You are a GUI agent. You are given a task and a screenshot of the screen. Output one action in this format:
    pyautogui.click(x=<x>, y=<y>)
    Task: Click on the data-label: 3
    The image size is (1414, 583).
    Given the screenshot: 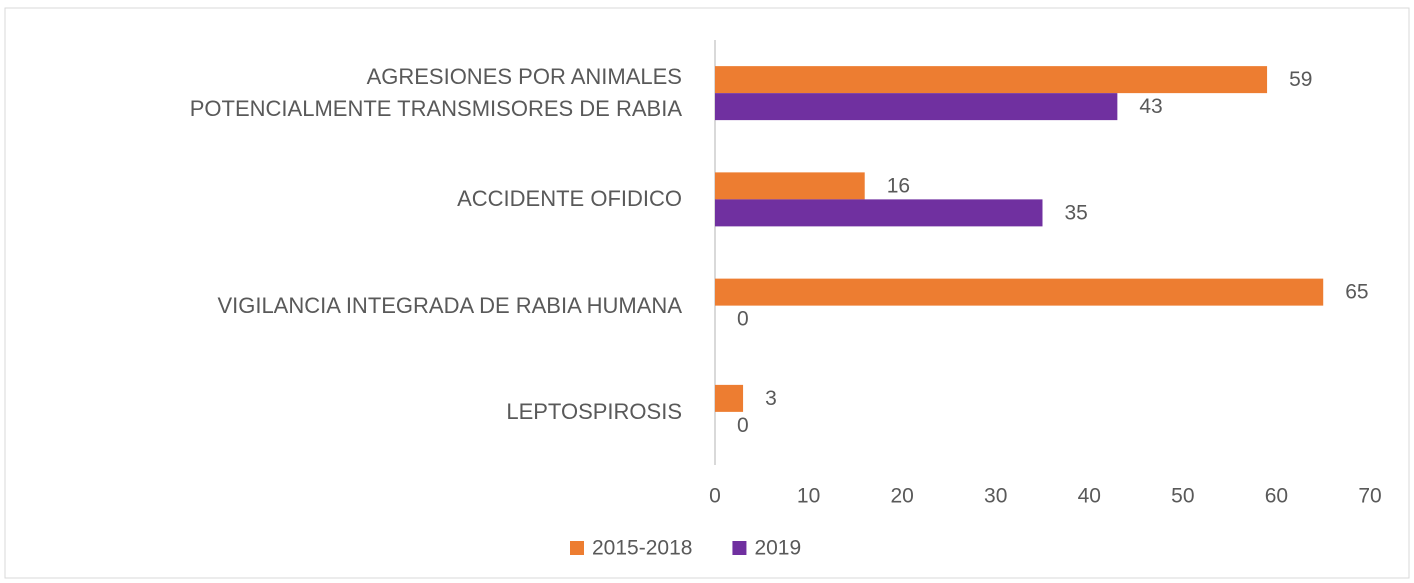 What is the action you would take?
    pyautogui.click(x=771, y=398)
    